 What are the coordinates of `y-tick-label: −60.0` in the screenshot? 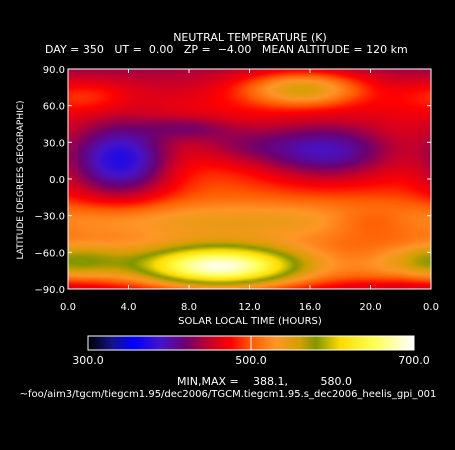 It's located at (49, 253).